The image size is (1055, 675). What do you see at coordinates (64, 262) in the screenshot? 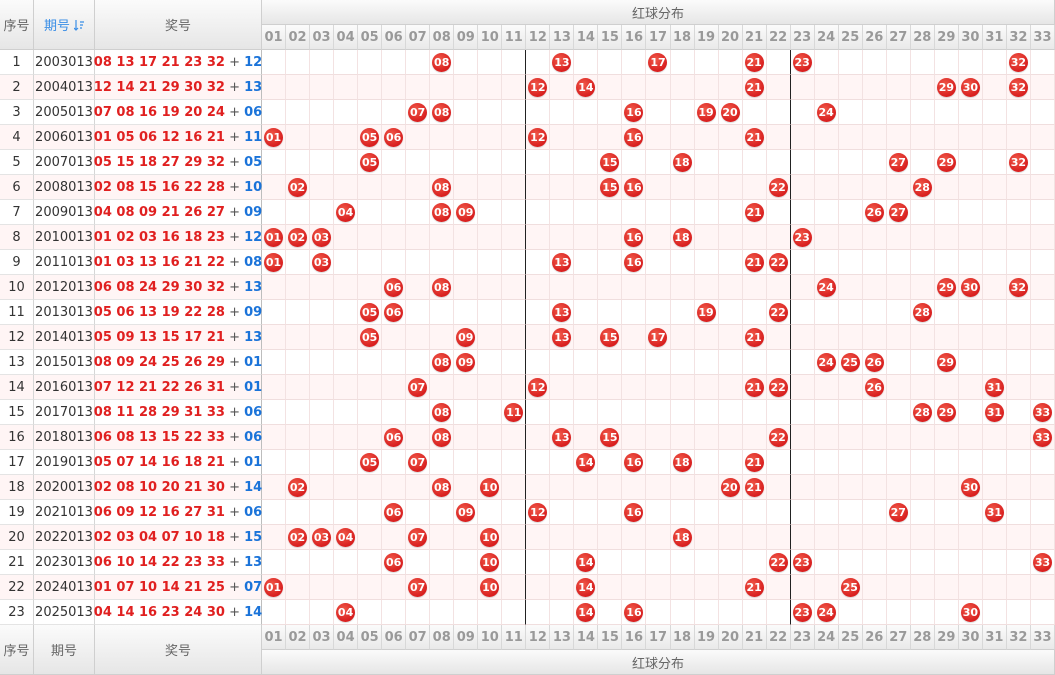
I see `row-period: 2011013` at bounding box center [64, 262].